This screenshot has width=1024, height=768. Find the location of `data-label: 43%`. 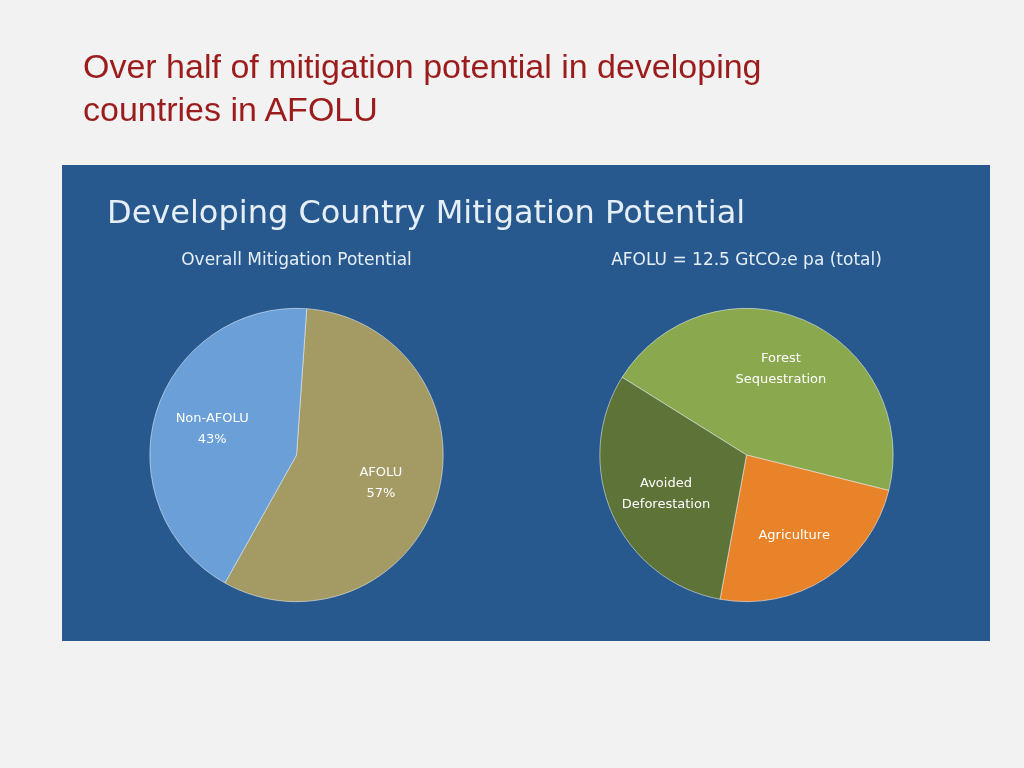

data-label: 43% is located at coordinates (212, 438).